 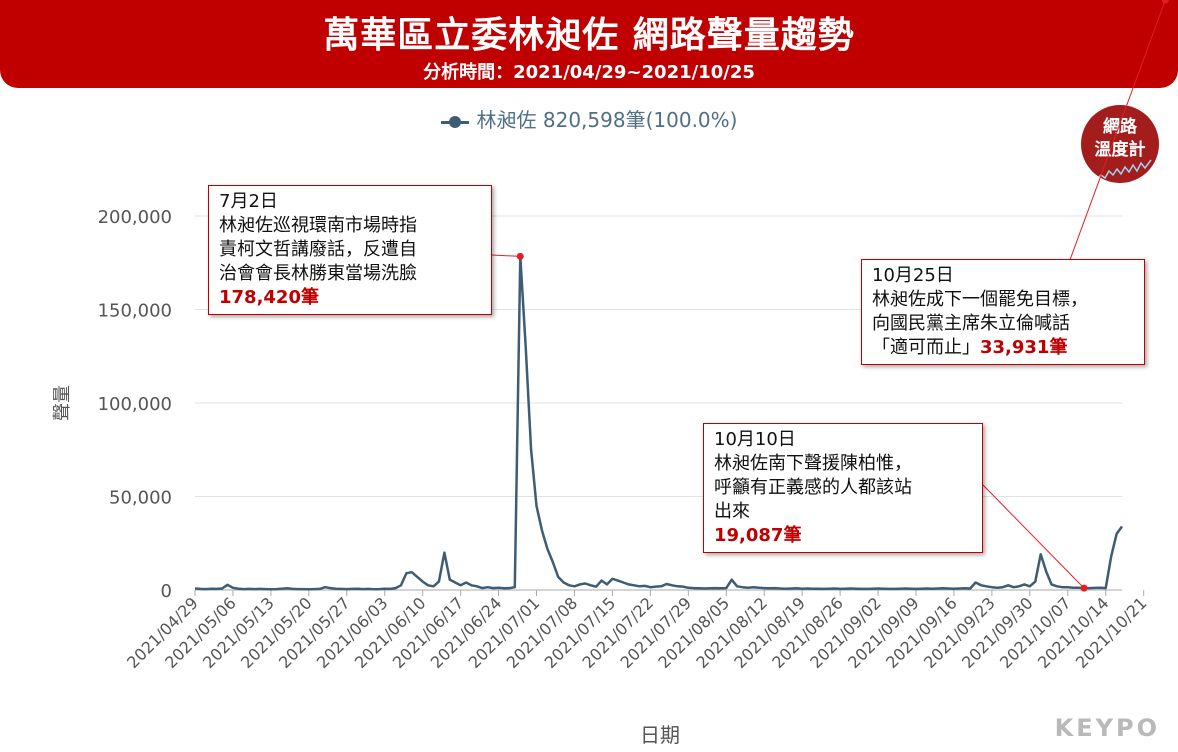 I want to click on y-tick-label: 150,000, so click(x=135, y=311).